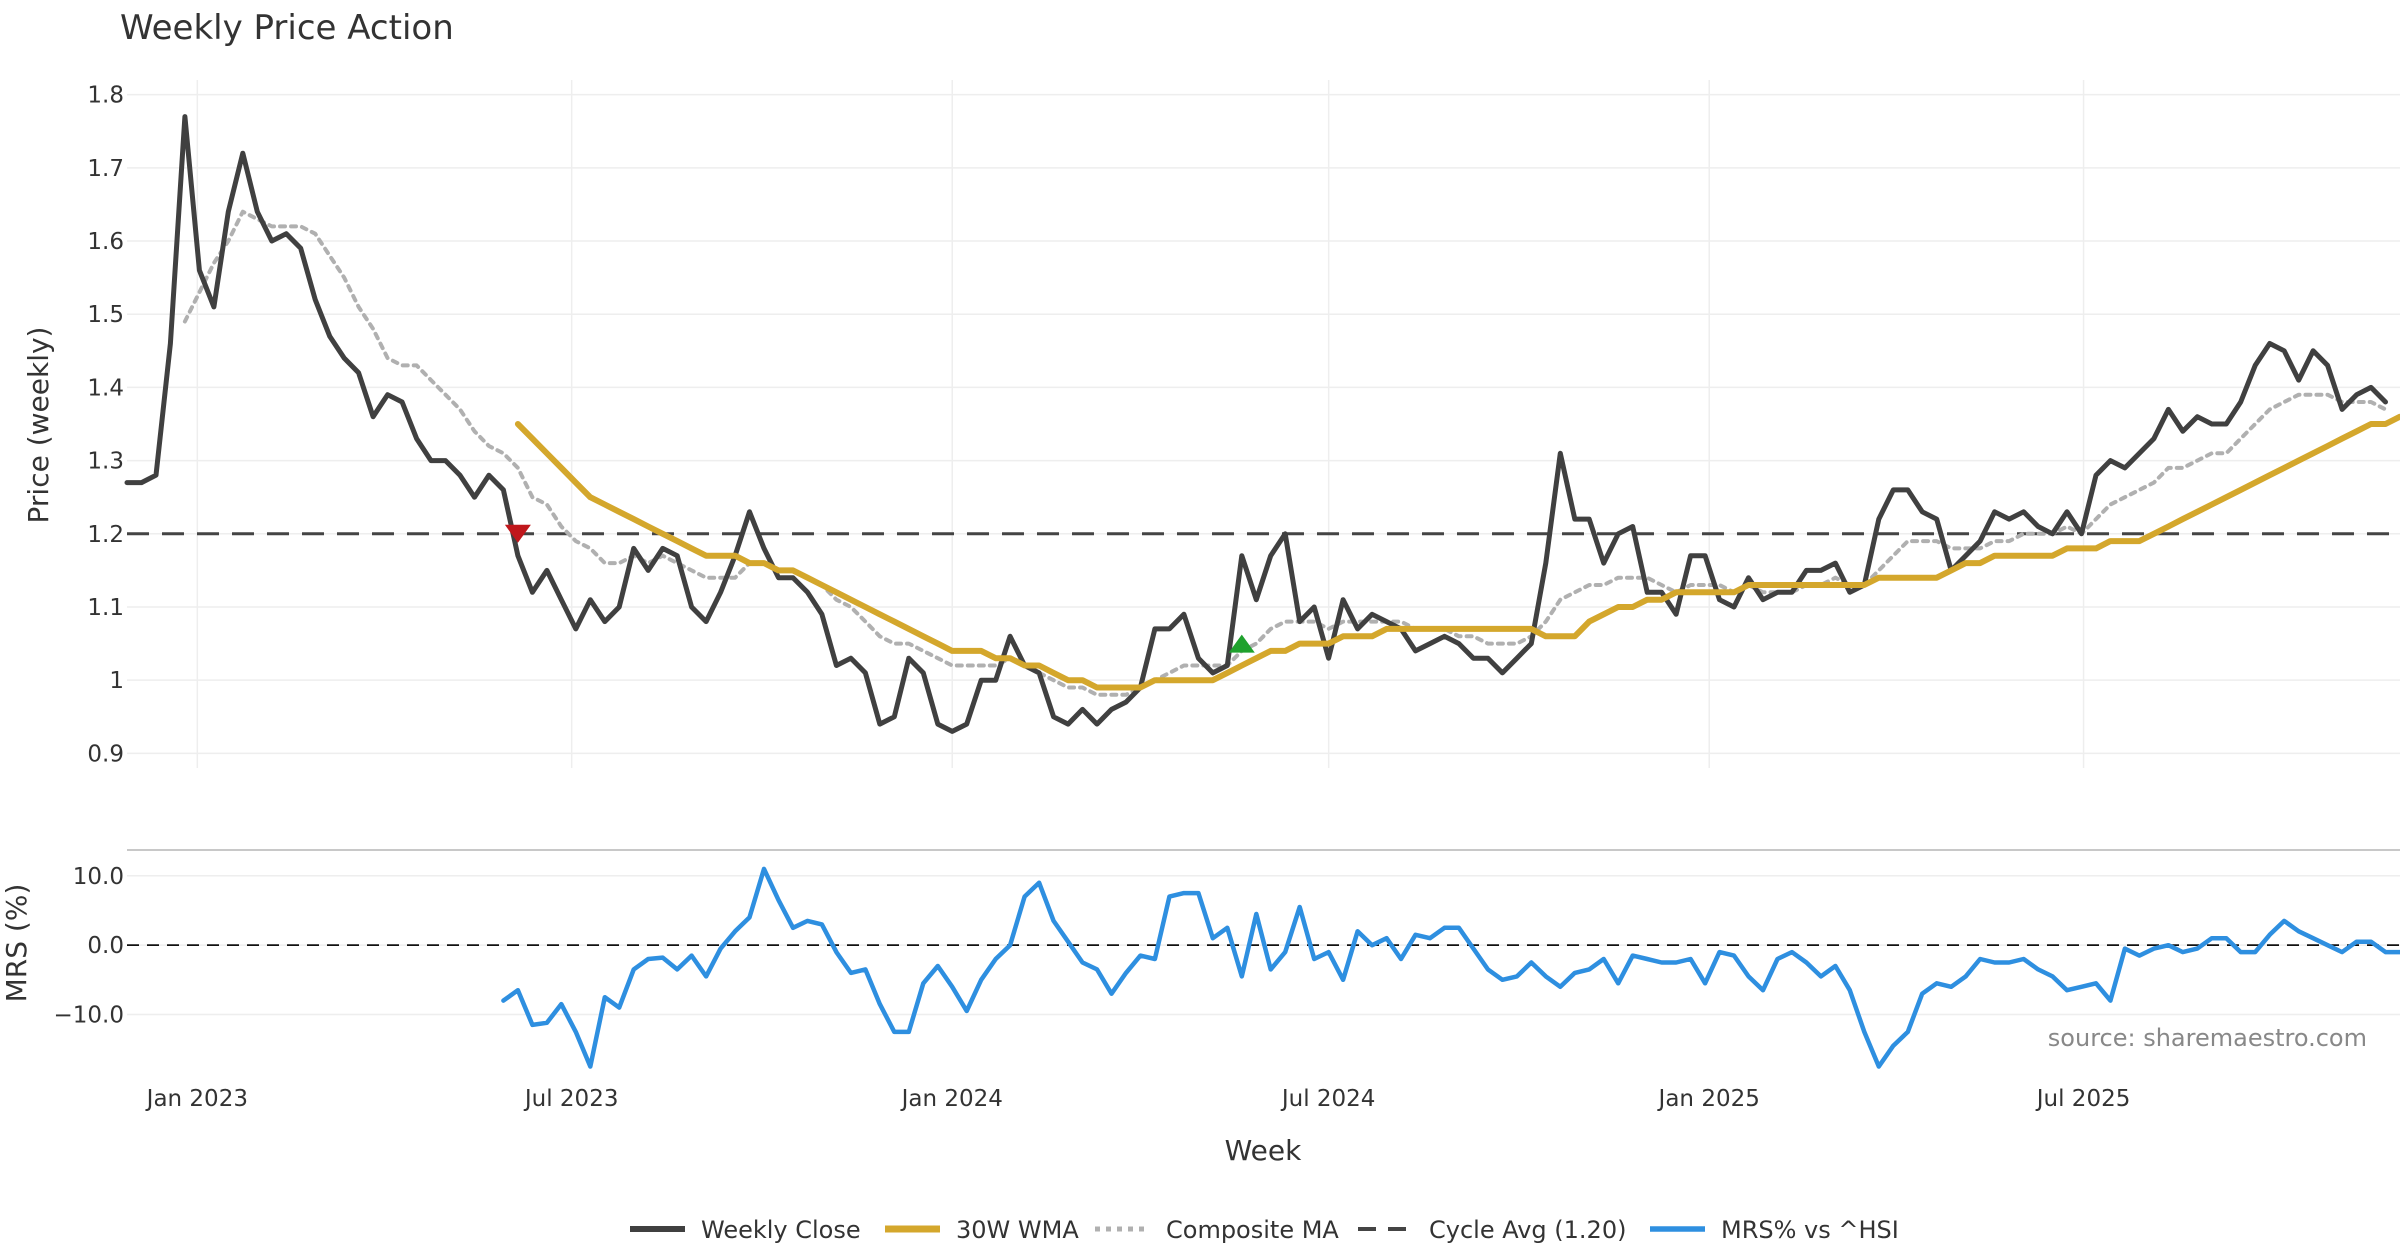 The height and width of the screenshot is (1260, 2400). Describe the element at coordinates (879, 588) in the screenshot. I see `markers` at that location.